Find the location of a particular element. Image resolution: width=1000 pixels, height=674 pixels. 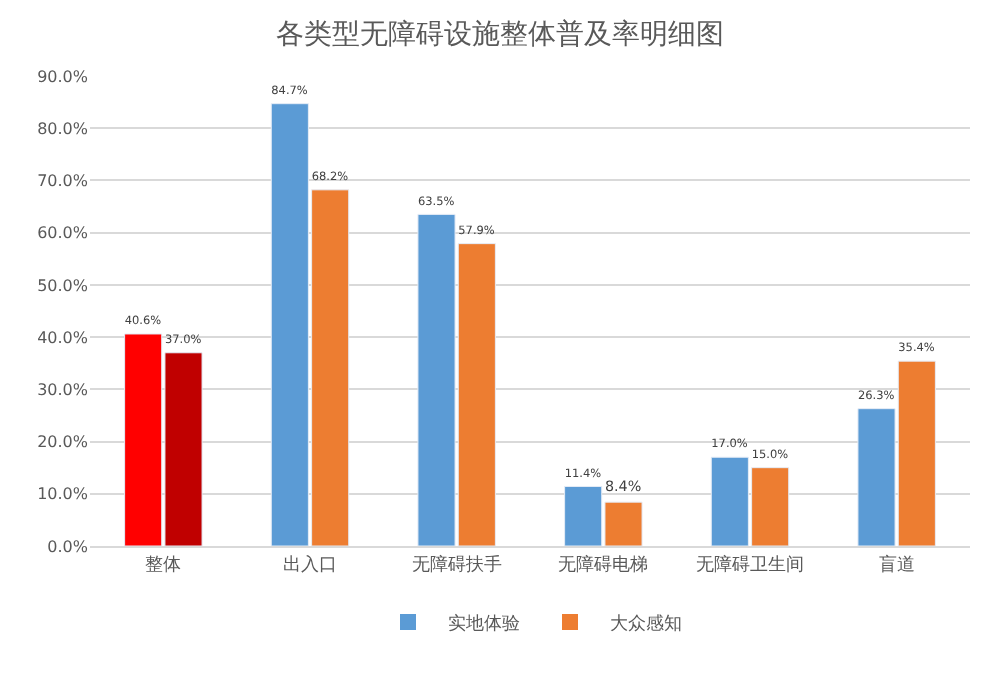

x-tick-label: 出入口 is located at coordinates (310, 564).